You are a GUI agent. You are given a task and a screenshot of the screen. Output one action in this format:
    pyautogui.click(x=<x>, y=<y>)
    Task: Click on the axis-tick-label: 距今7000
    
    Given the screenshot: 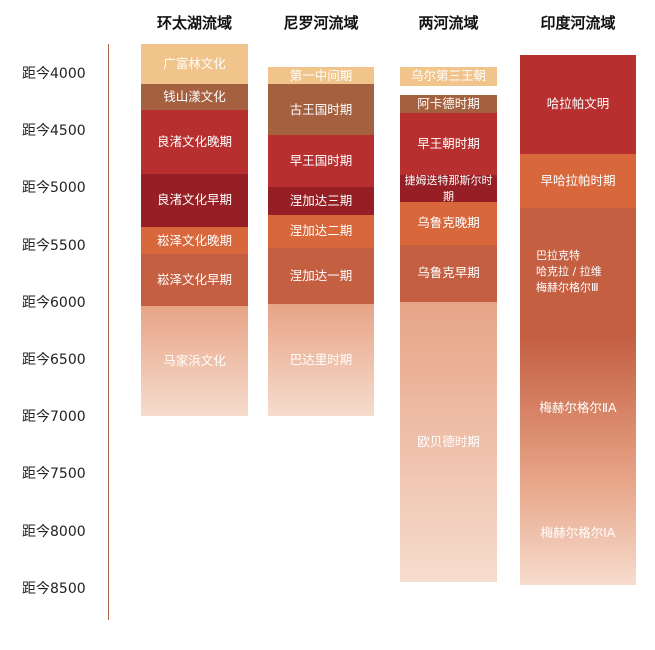 What is the action you would take?
    pyautogui.click(x=54, y=417)
    